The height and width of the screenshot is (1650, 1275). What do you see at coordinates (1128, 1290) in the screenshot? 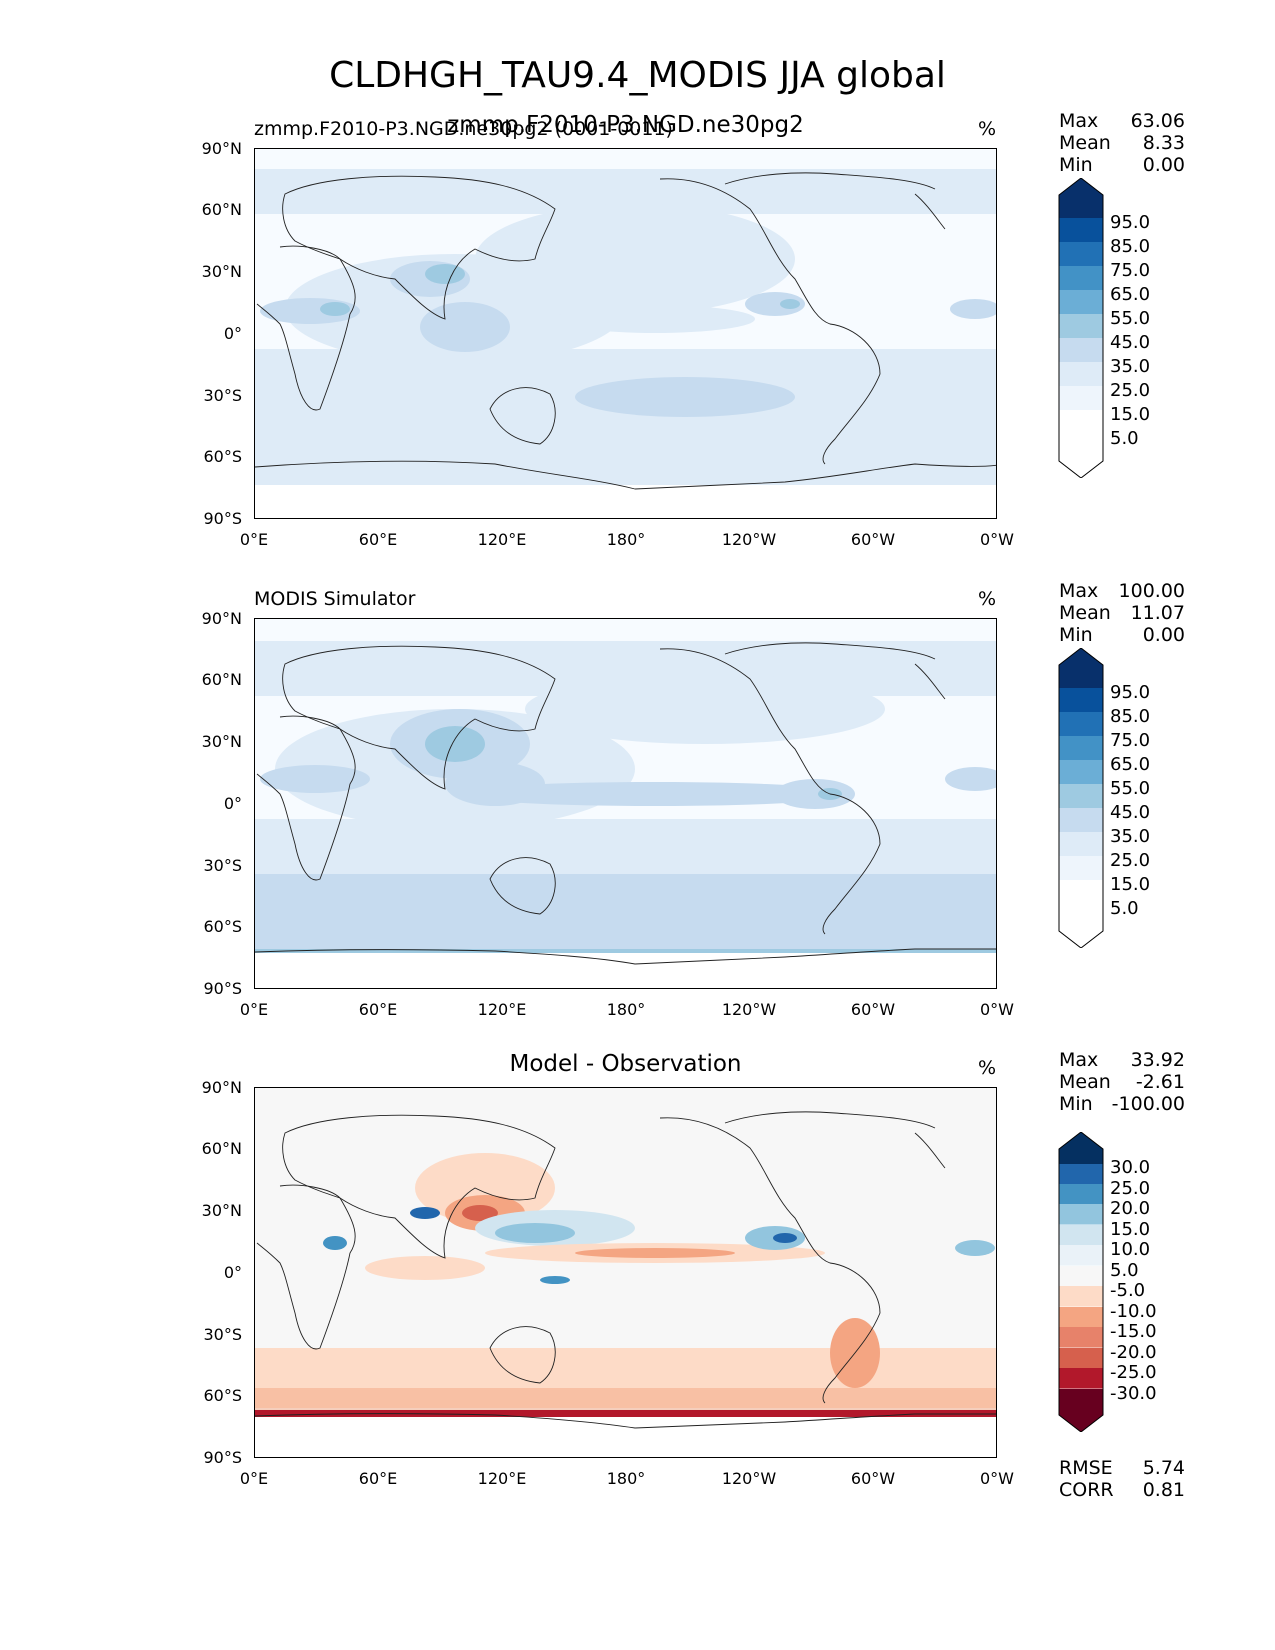
I see `colorbar-label: -5.0` at bounding box center [1128, 1290].